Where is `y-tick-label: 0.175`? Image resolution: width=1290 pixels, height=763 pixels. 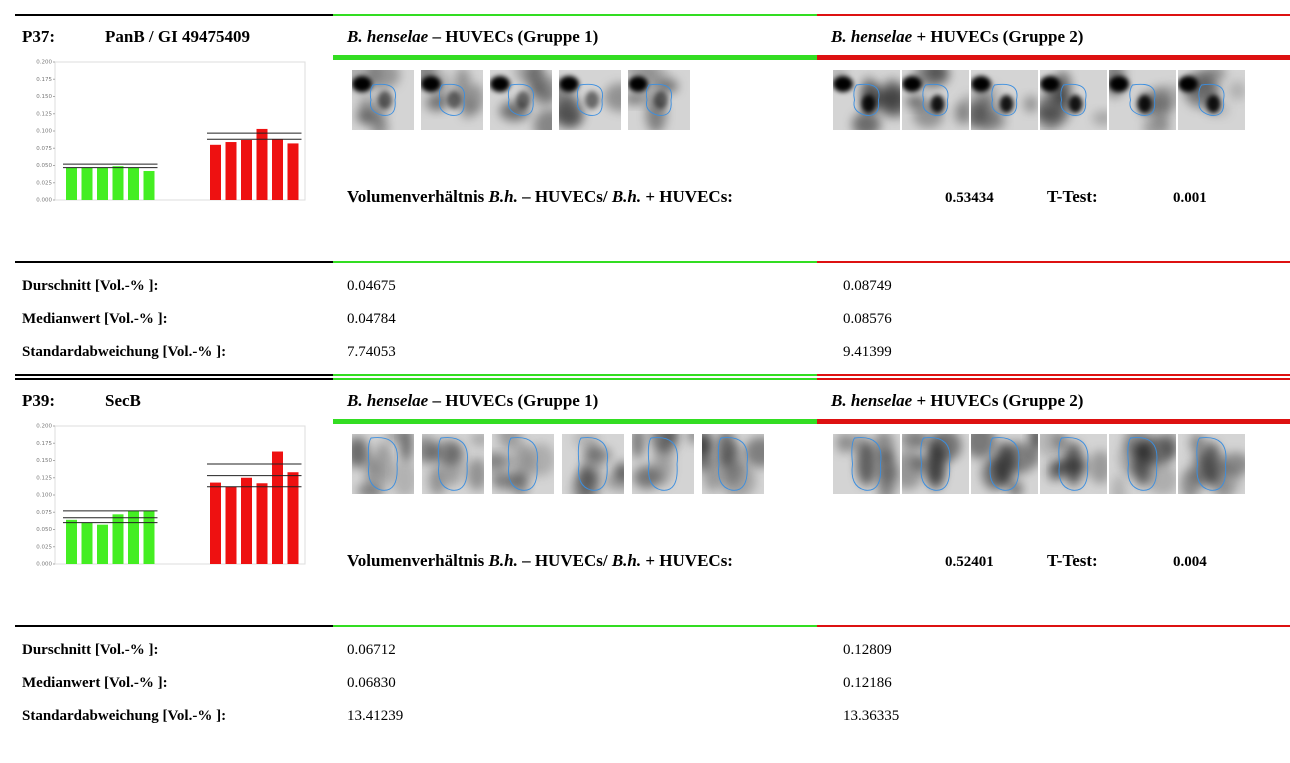
y-tick-label: 0.175 is located at coordinates (44, 80).